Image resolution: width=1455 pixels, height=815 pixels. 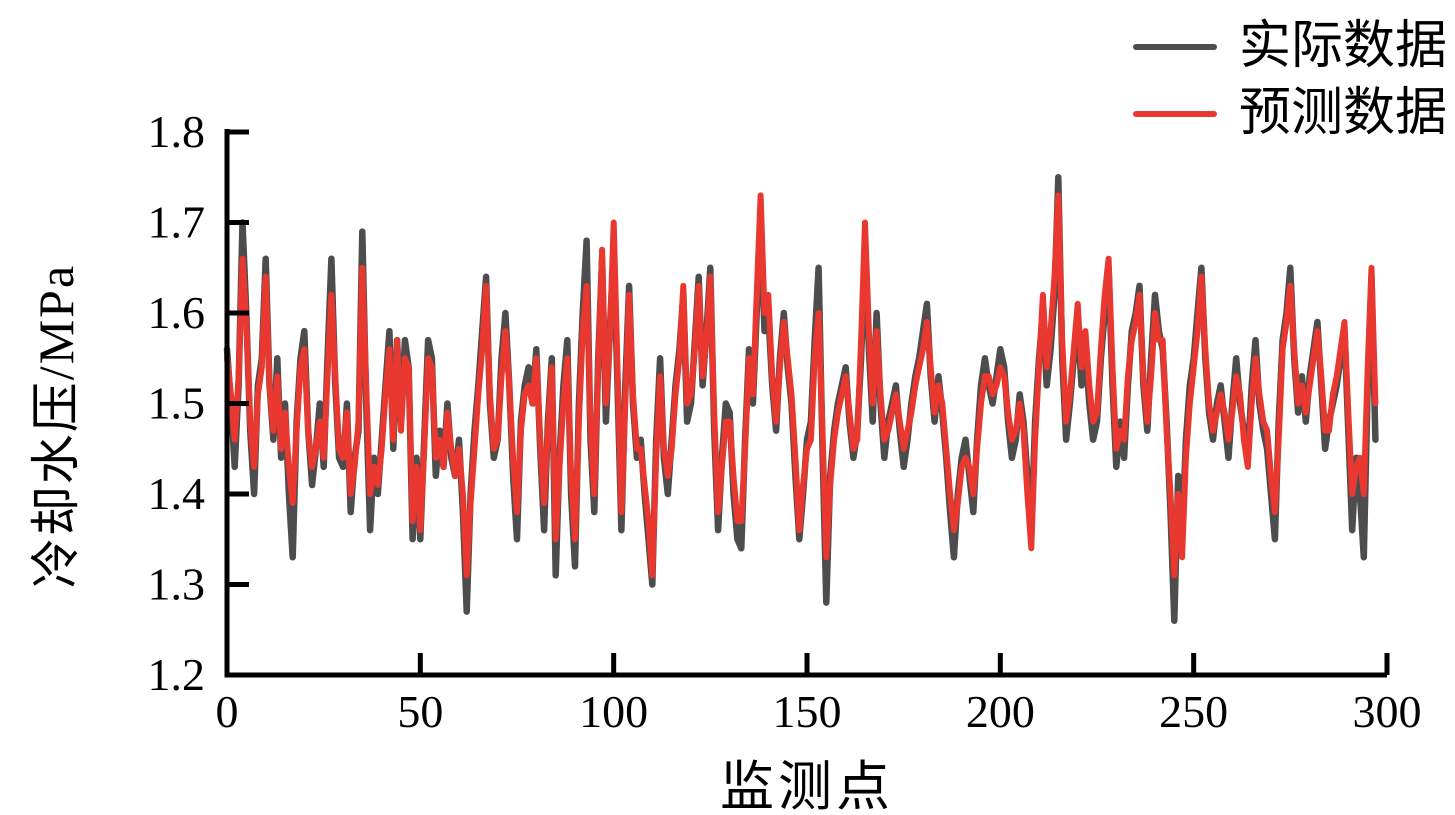 What do you see at coordinates (177, 674) in the screenshot?
I see `y-tick-label: 1.2` at bounding box center [177, 674].